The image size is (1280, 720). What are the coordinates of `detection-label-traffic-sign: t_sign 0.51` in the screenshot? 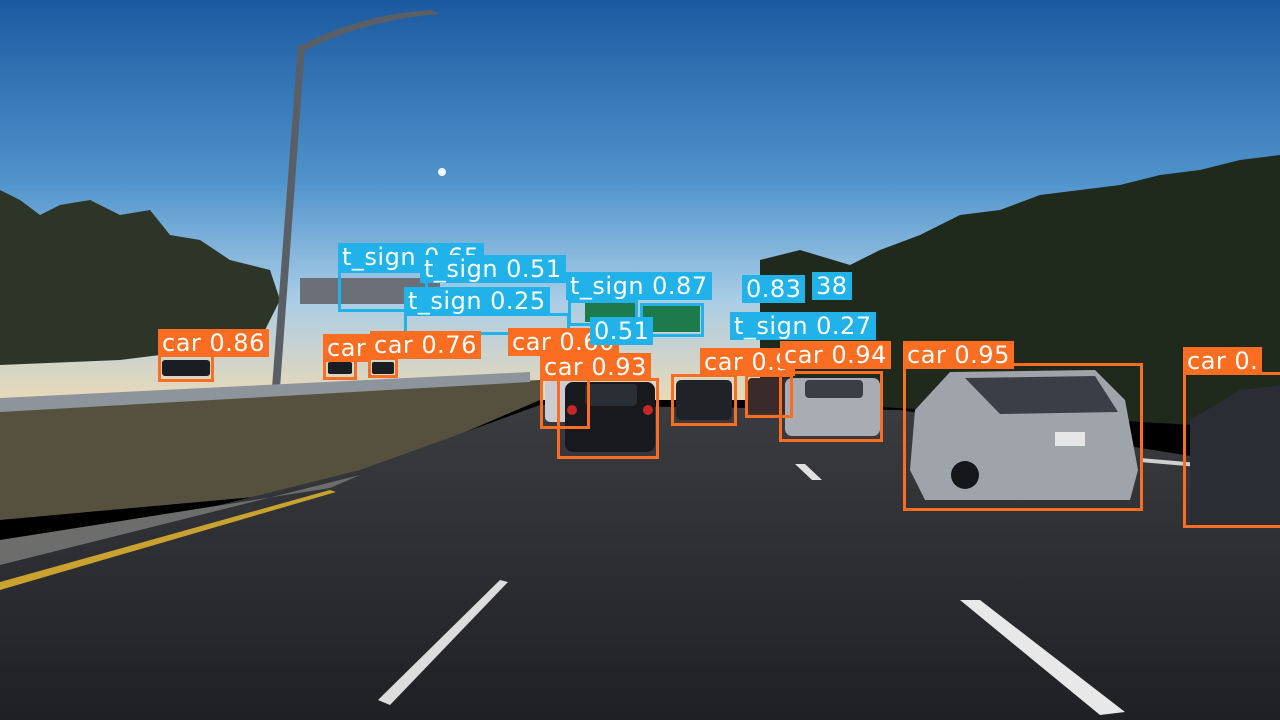 It's located at (493, 269).